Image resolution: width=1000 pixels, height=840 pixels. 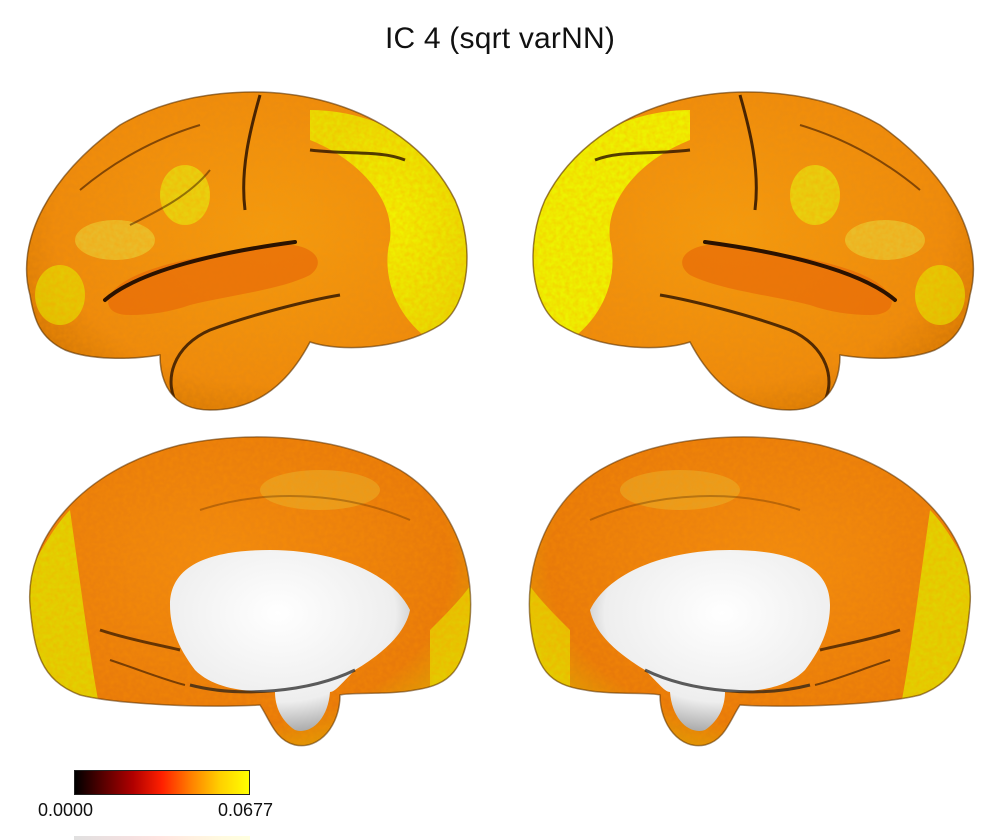 I want to click on figure-title: IC 4 (sqrt varNN), so click(x=500, y=38).